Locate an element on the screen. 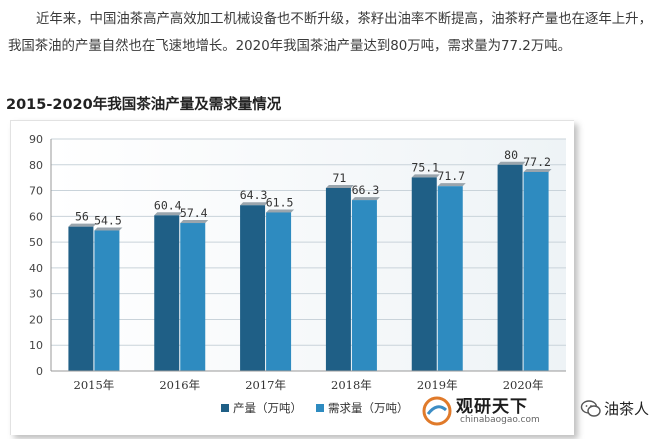 This screenshot has width=671, height=439. y-tick-label: 30 is located at coordinates (36, 294).